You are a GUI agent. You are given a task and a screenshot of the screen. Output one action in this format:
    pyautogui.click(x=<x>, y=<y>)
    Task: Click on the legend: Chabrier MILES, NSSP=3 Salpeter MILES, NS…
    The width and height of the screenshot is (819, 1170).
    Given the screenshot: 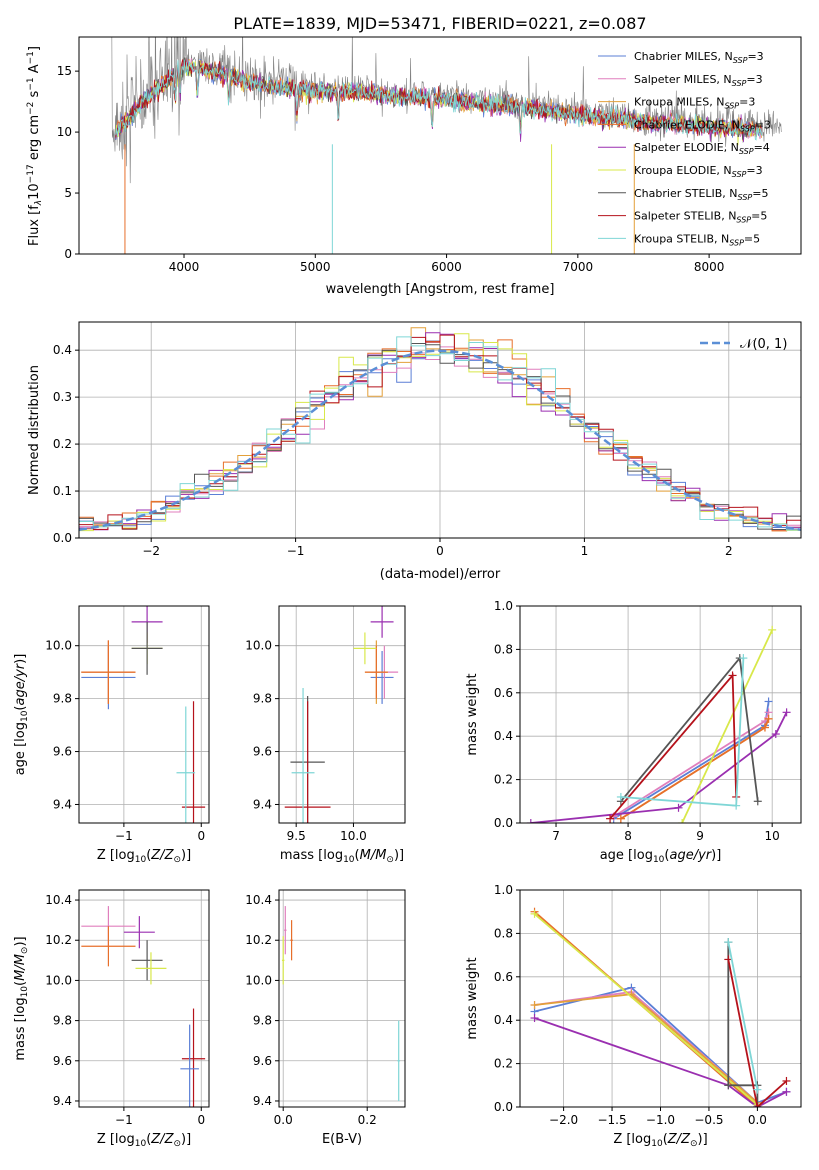 What is the action you would take?
    pyautogui.click(x=684, y=148)
    